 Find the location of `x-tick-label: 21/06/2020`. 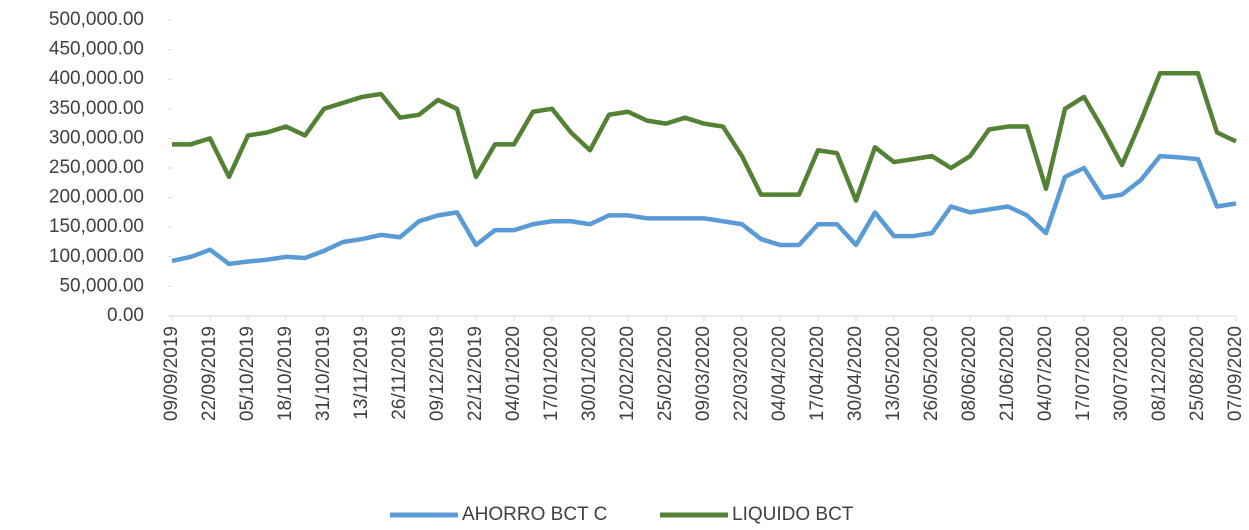

x-tick-label: 21/06/2020 is located at coordinates (1007, 373).